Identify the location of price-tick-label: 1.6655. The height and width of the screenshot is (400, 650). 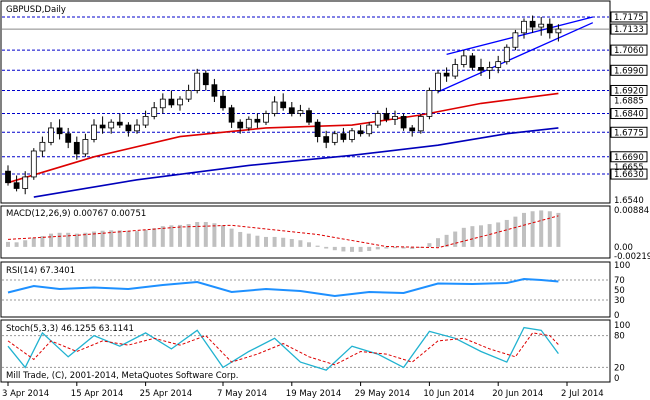
(629, 168).